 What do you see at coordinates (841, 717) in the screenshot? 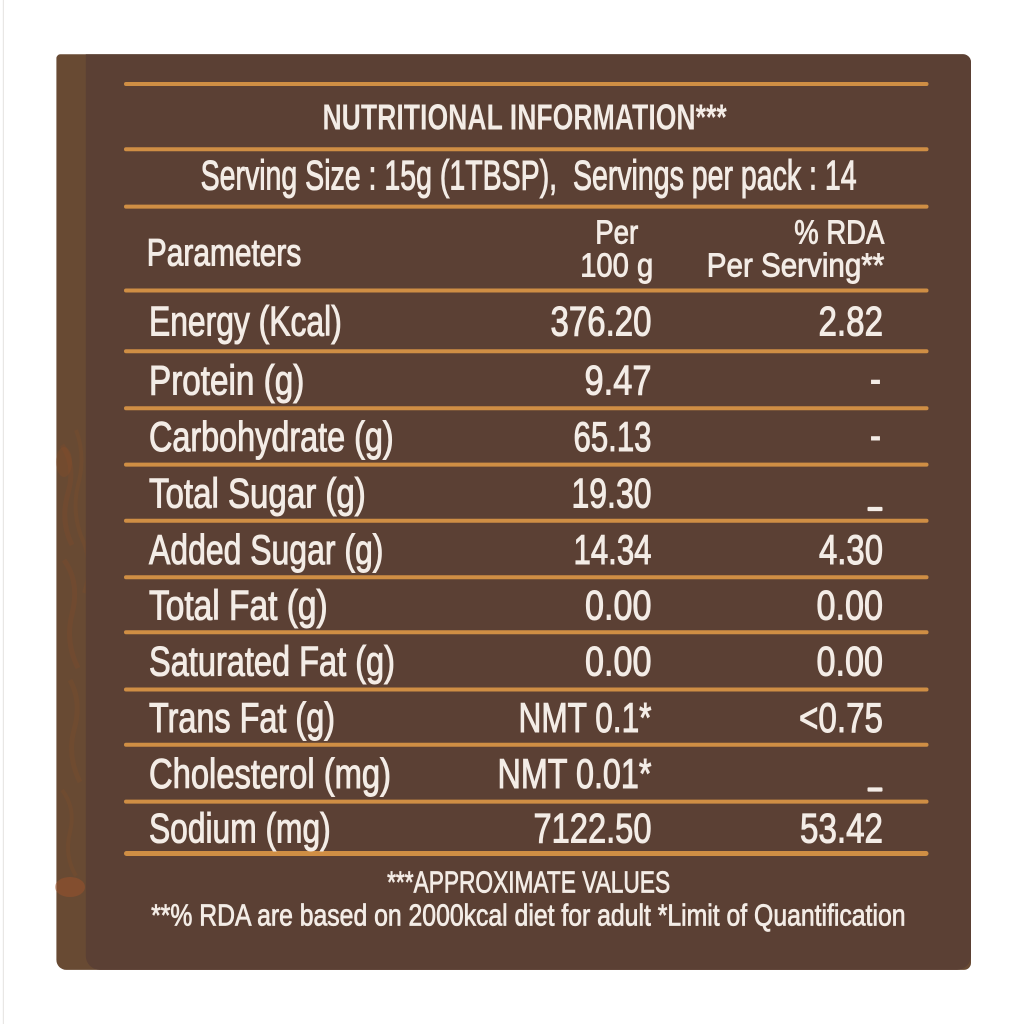
I see `svg-text: <0.75` at bounding box center [841, 717].